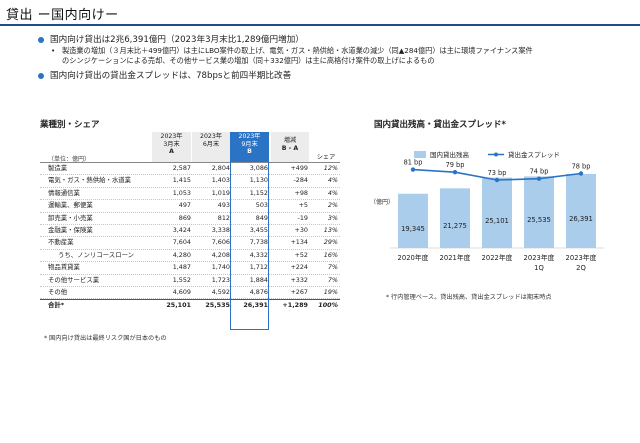  Describe the element at coordinates (300, 180) in the screenshot. I see `cell-d: -284` at that location.